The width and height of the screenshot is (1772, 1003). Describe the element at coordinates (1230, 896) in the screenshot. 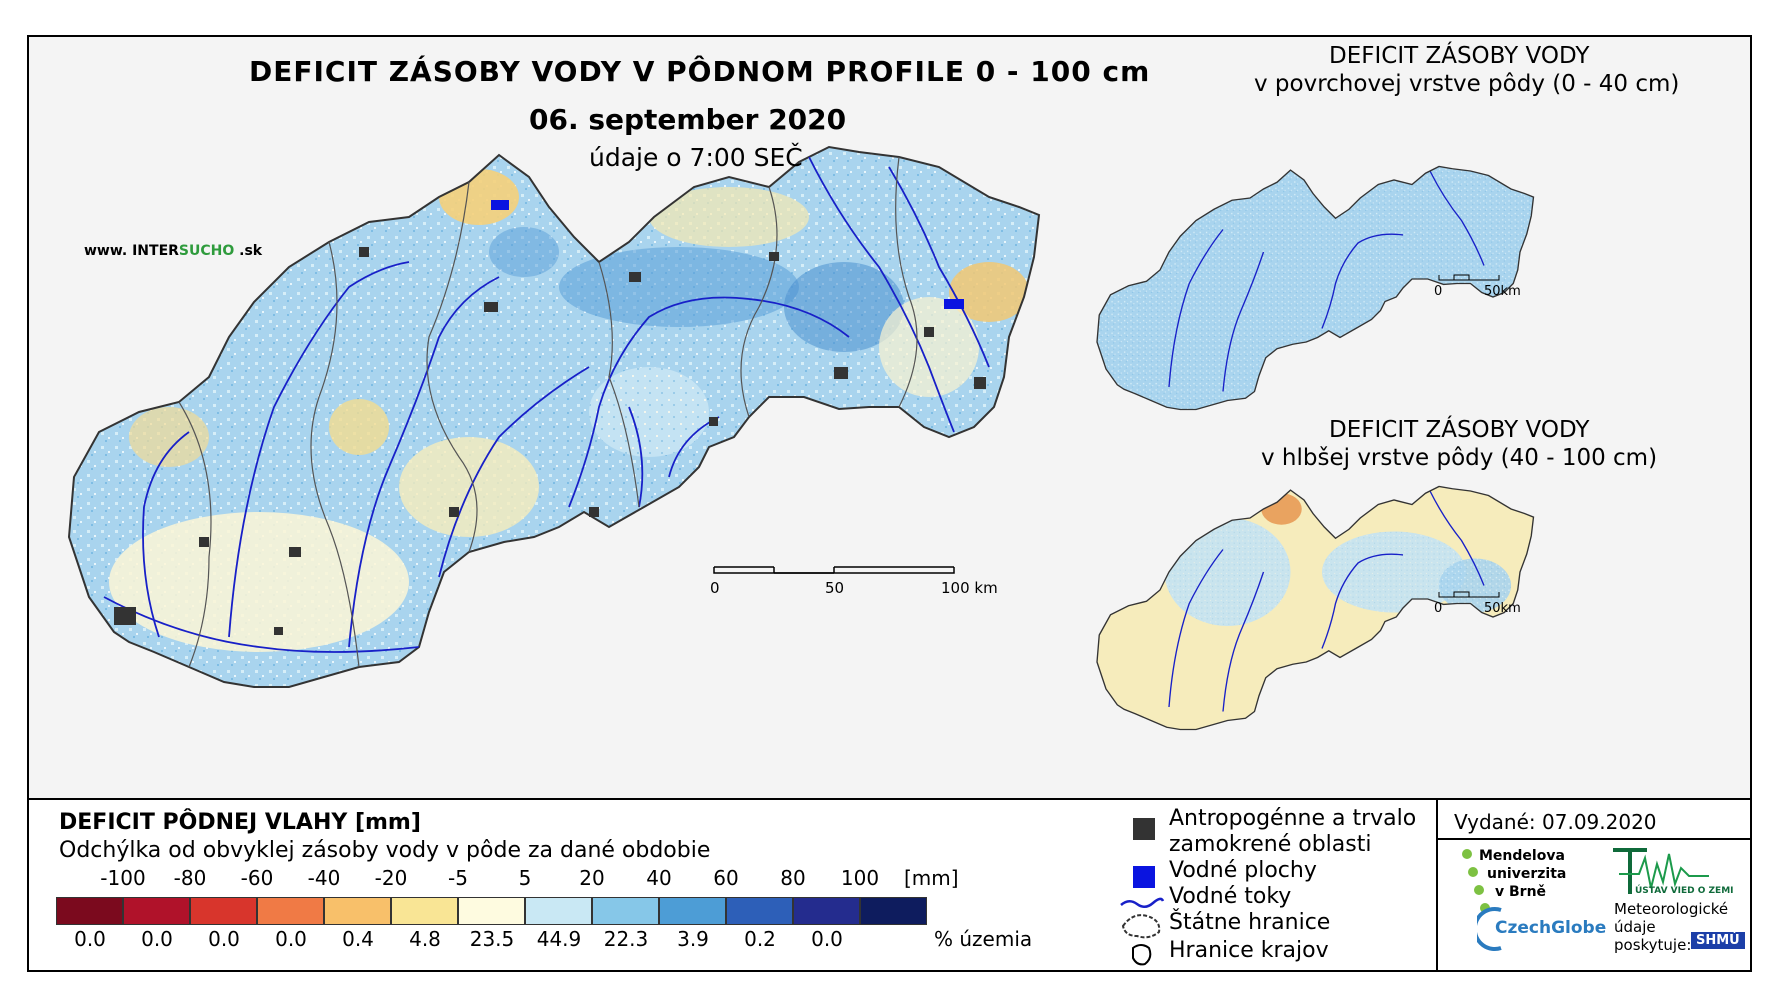

I see `key-rivers: Vodné toky` at that location.